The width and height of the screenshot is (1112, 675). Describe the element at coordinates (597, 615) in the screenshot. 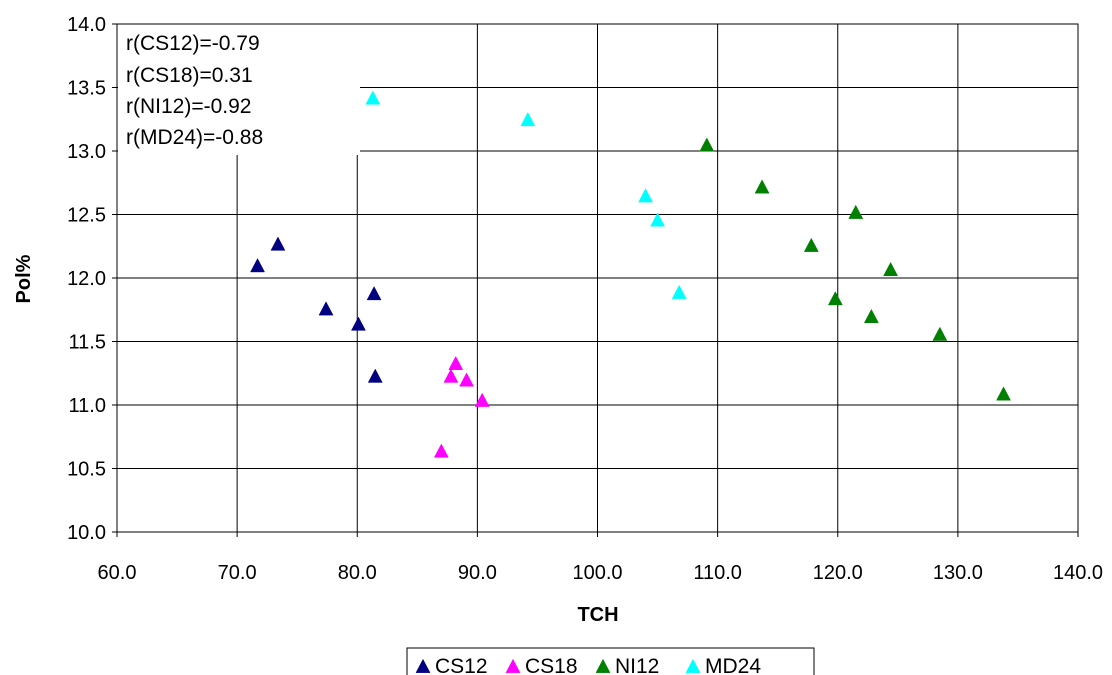

I see `x-axis-title: TCH` at that location.